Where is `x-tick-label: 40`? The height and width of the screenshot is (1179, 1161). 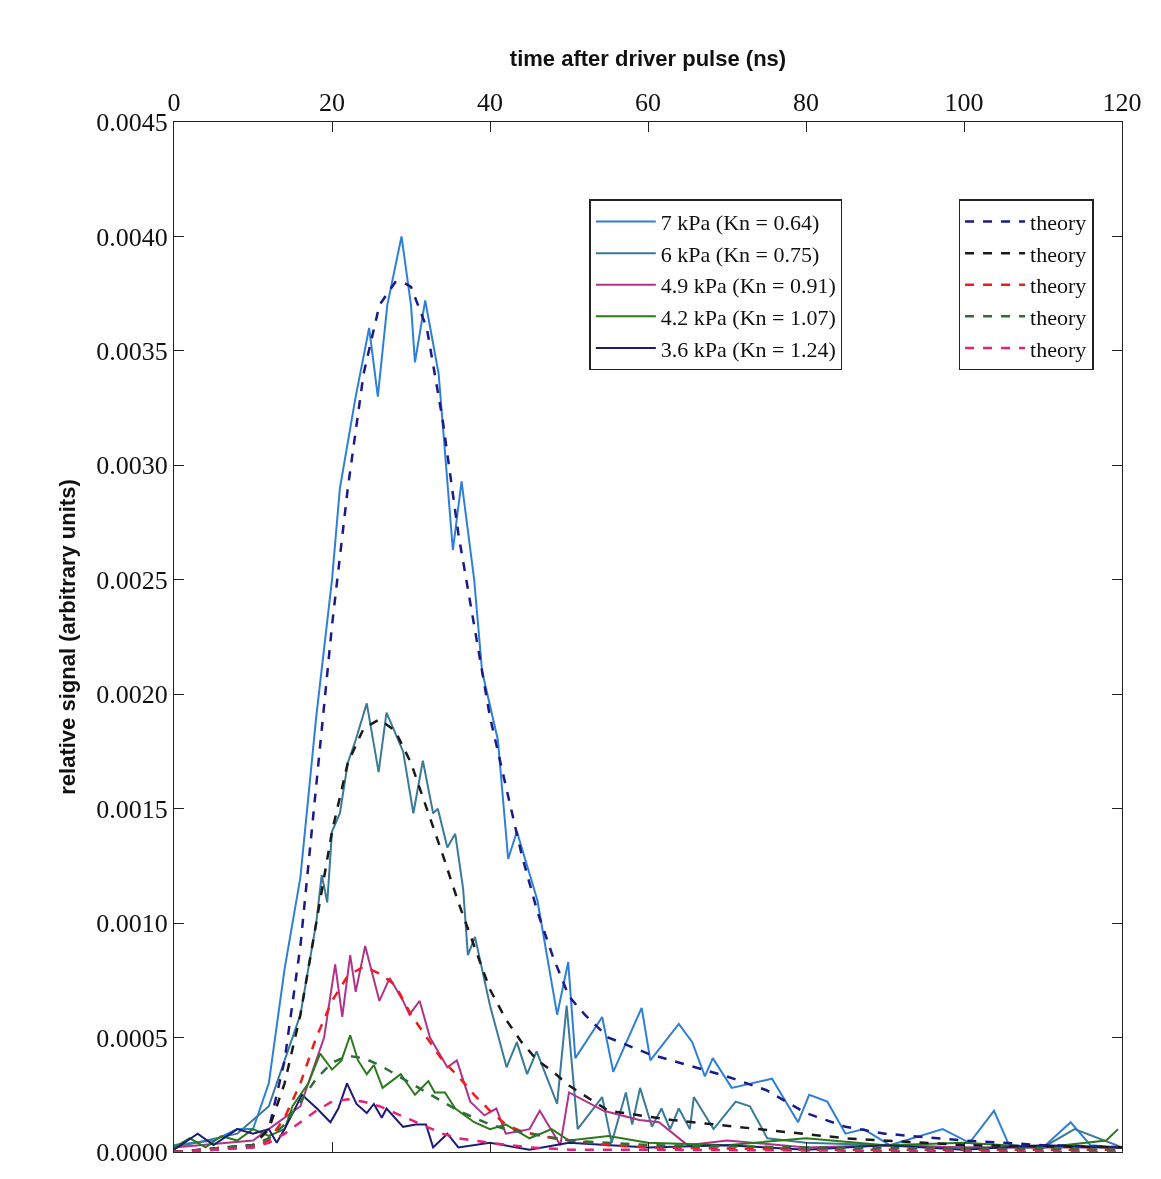 x-tick-label: 40 is located at coordinates (490, 102).